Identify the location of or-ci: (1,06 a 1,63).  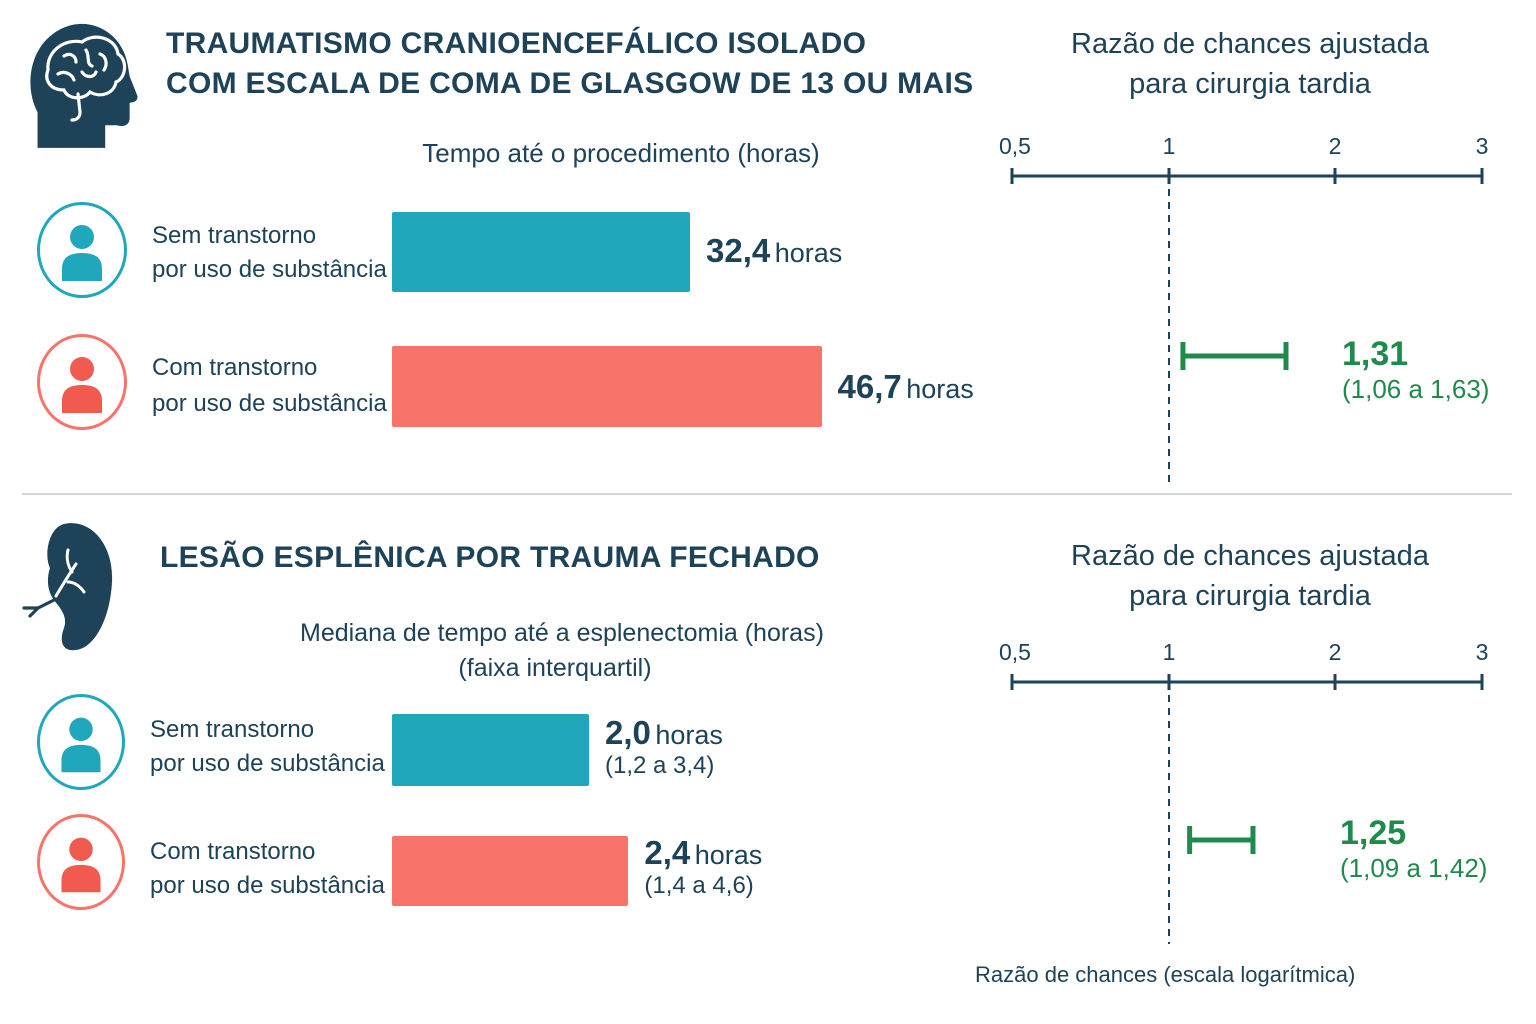
(1416, 389).